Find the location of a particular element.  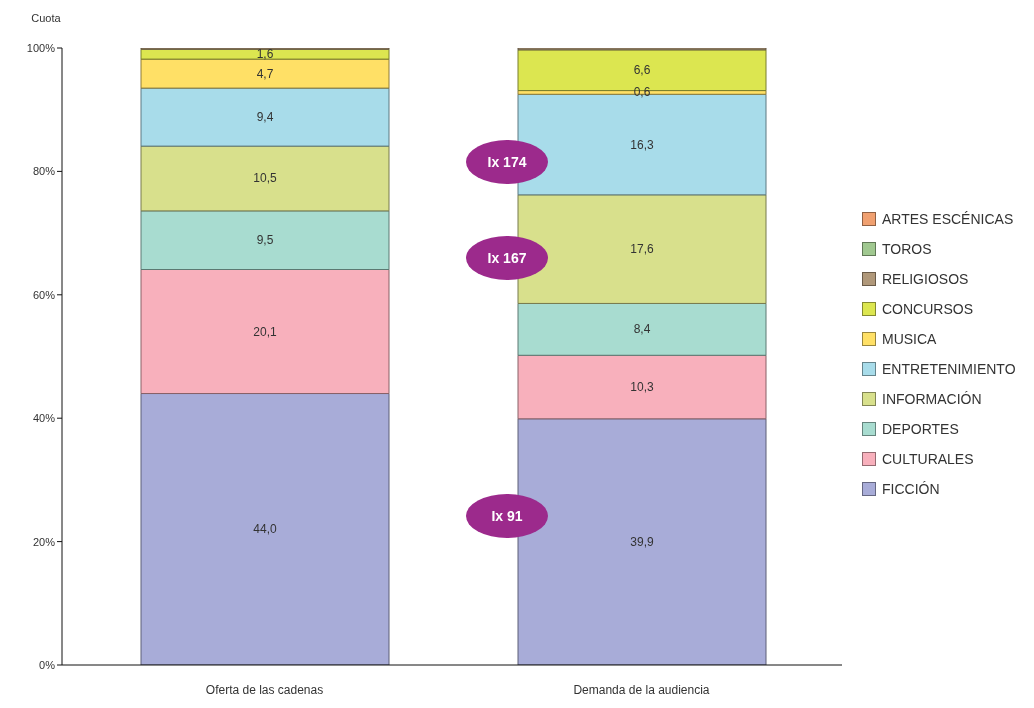

data-label: 4,7 is located at coordinates (265, 73).